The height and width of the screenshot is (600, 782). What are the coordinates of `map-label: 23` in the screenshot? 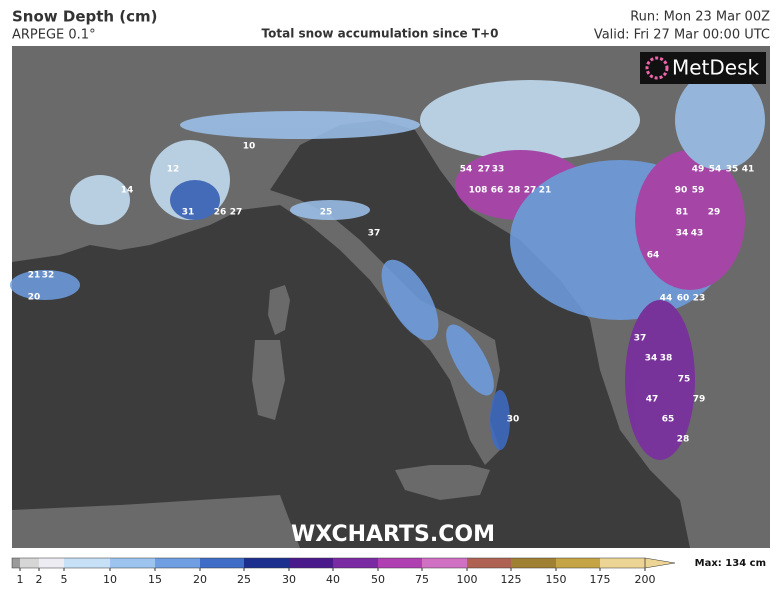 It's located at (699, 299).